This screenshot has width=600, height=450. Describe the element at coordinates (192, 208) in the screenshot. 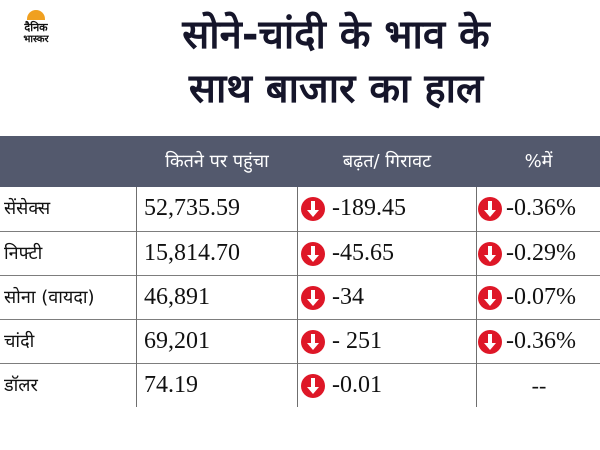

I see `row-value: 52,735.59` at that location.